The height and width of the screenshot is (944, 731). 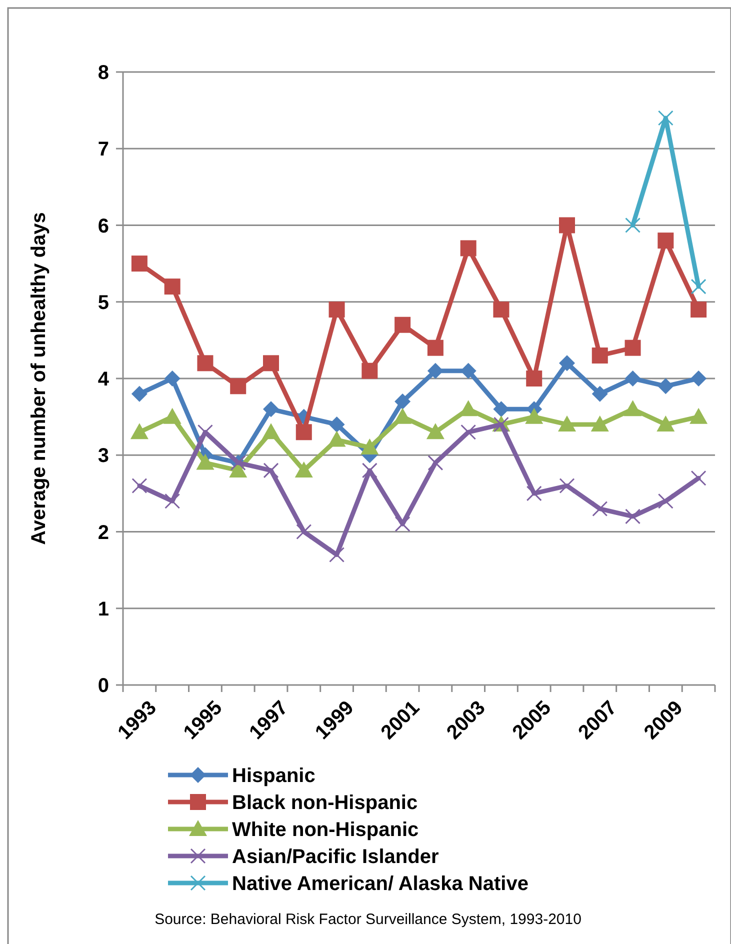 What do you see at coordinates (335, 857) in the screenshot?
I see `legend-label: Asian/Pacific Islander` at bounding box center [335, 857].